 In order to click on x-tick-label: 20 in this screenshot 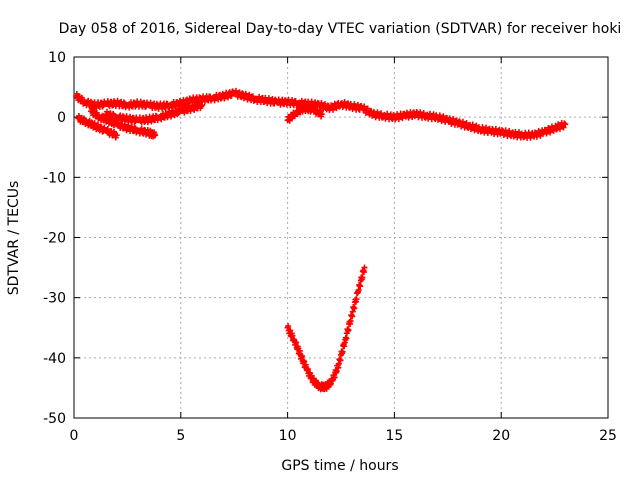, I will do `click(501, 436)`.